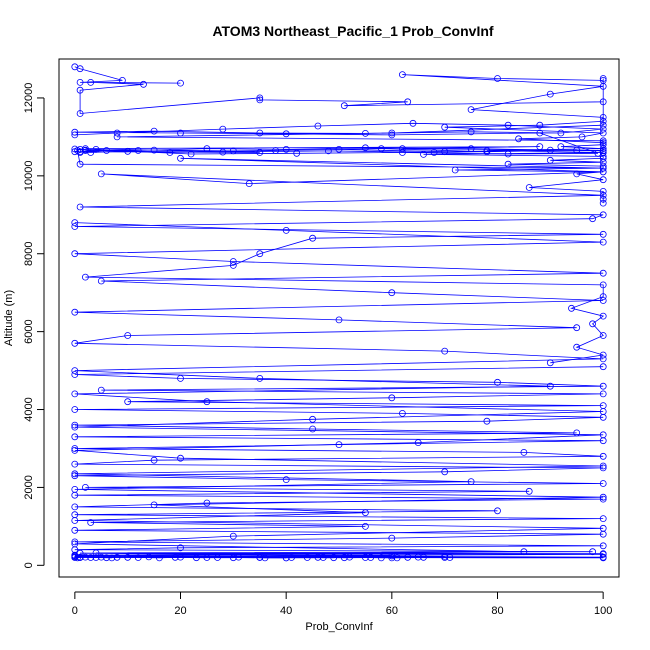 This screenshot has width=650, height=650. Describe the element at coordinates (29, 487) in the screenshot. I see `y-tick-label: 2000` at that location.